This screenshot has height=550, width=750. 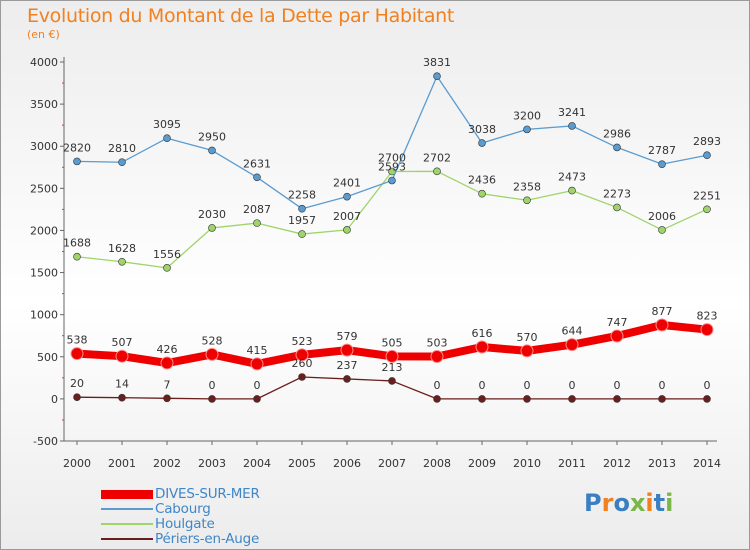 What do you see at coordinates (347, 183) in the screenshot?
I see `data-label: 2401` at bounding box center [347, 183].